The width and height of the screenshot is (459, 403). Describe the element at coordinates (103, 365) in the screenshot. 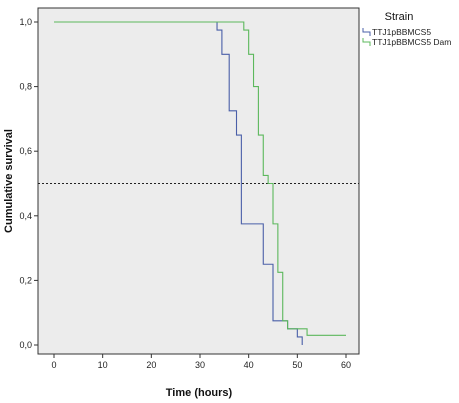

I see `x-tick-label: 10` at that location.